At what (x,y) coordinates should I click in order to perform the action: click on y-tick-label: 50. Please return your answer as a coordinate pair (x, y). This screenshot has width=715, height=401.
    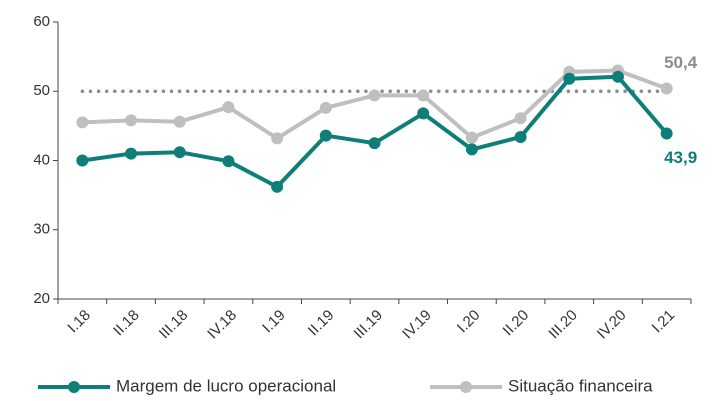
    Looking at the image, I should click on (41, 90).